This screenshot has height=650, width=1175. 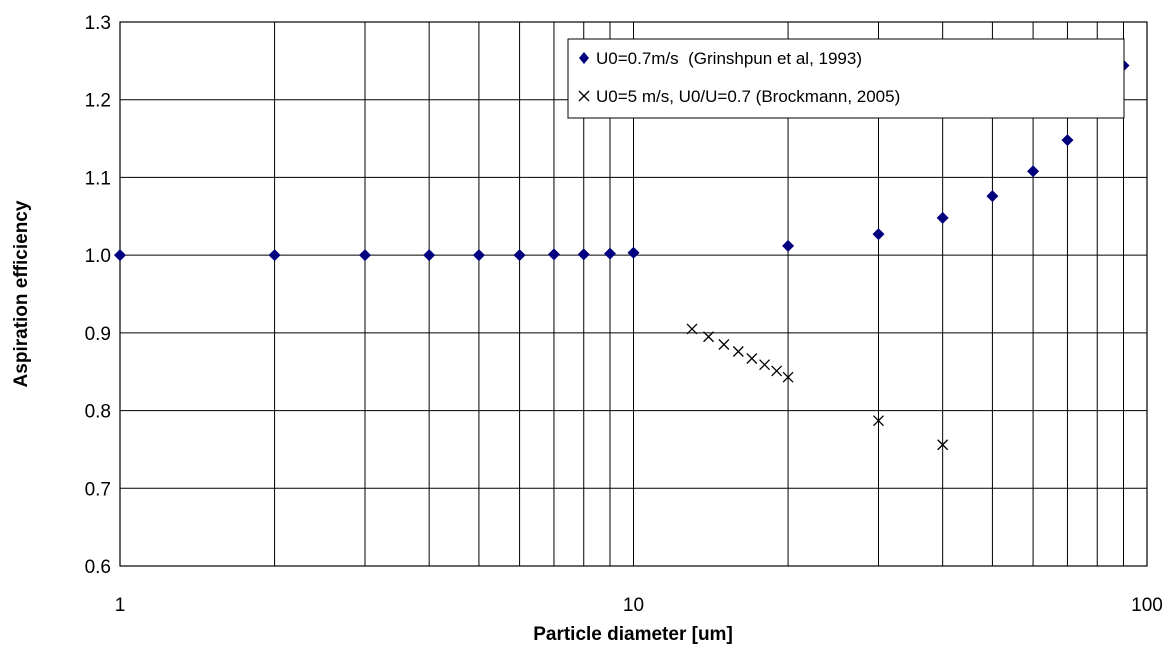 I want to click on y-tick-label: 1.3, so click(x=98, y=23).